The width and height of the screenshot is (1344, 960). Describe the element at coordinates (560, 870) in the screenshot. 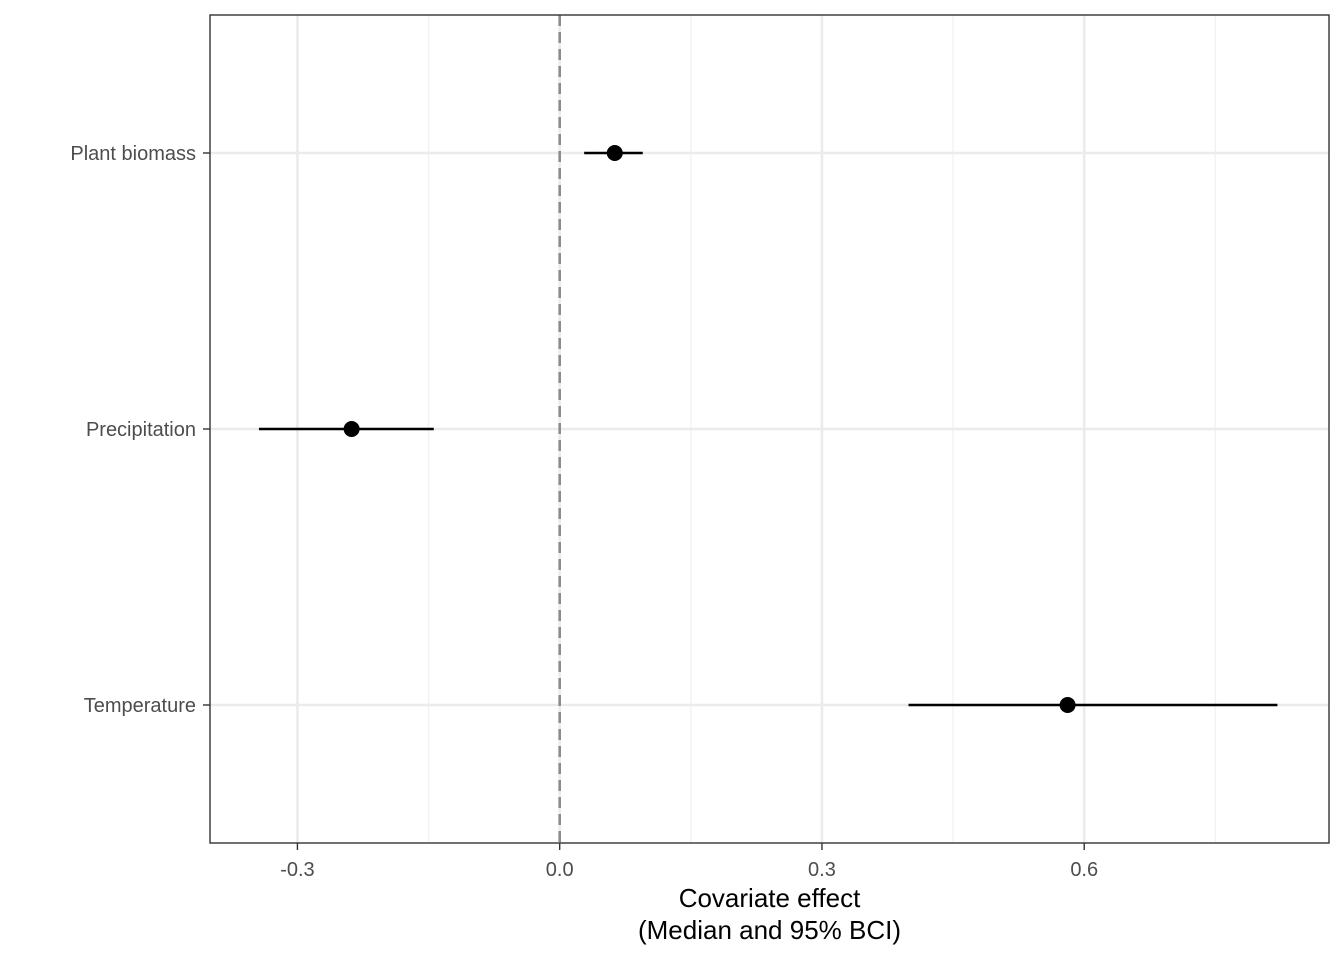

I see `x-tick-label-1: 0.0` at that location.